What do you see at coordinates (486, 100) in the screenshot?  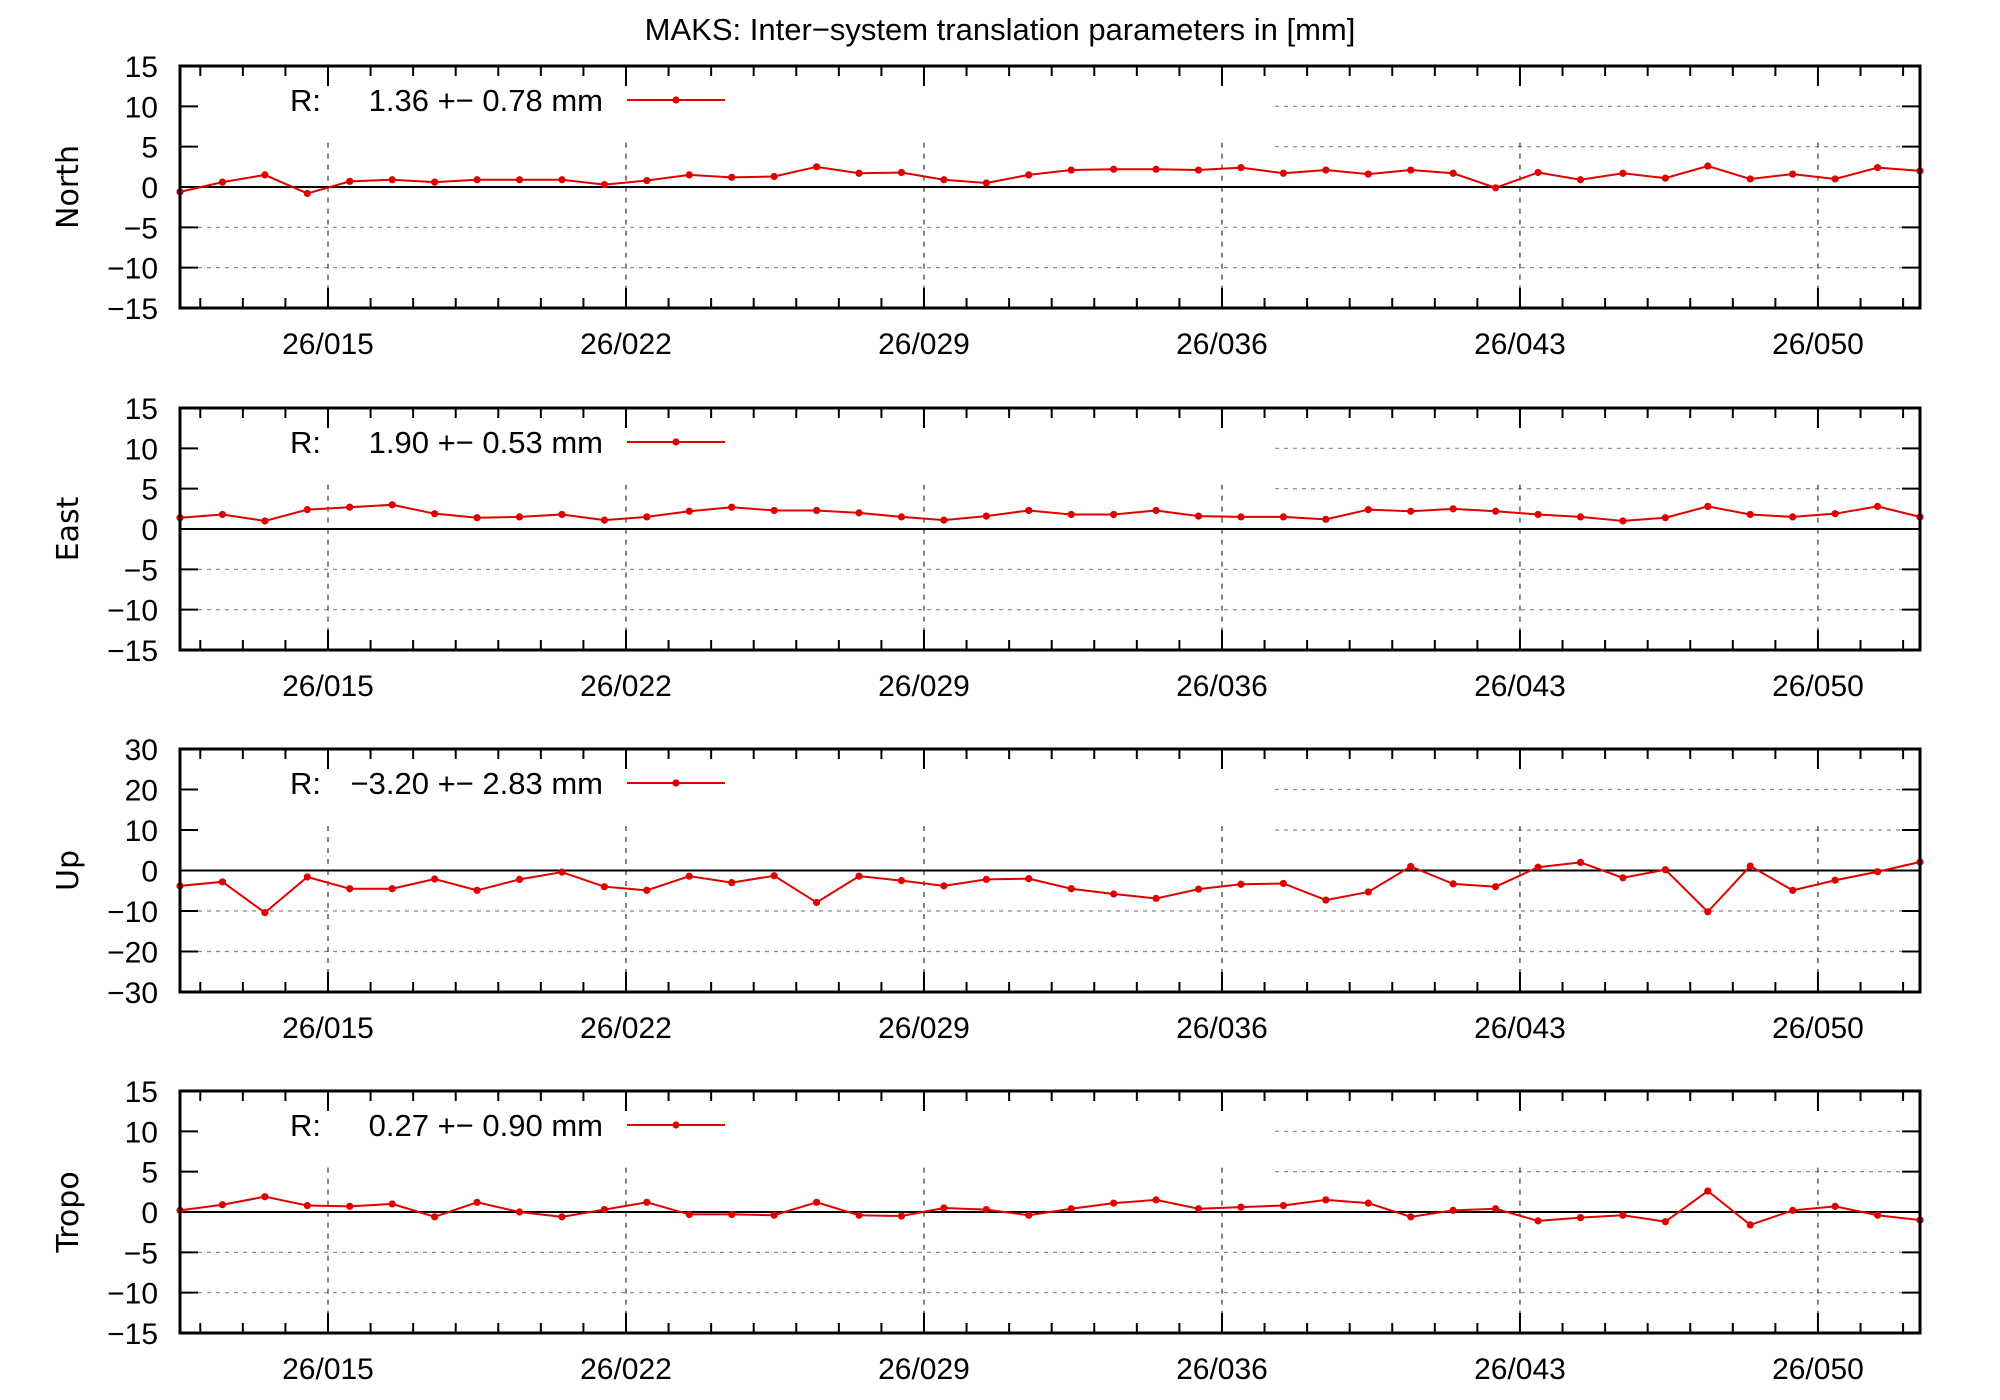 I see `legend-value: 1.36 +− 0.78 mm` at bounding box center [486, 100].